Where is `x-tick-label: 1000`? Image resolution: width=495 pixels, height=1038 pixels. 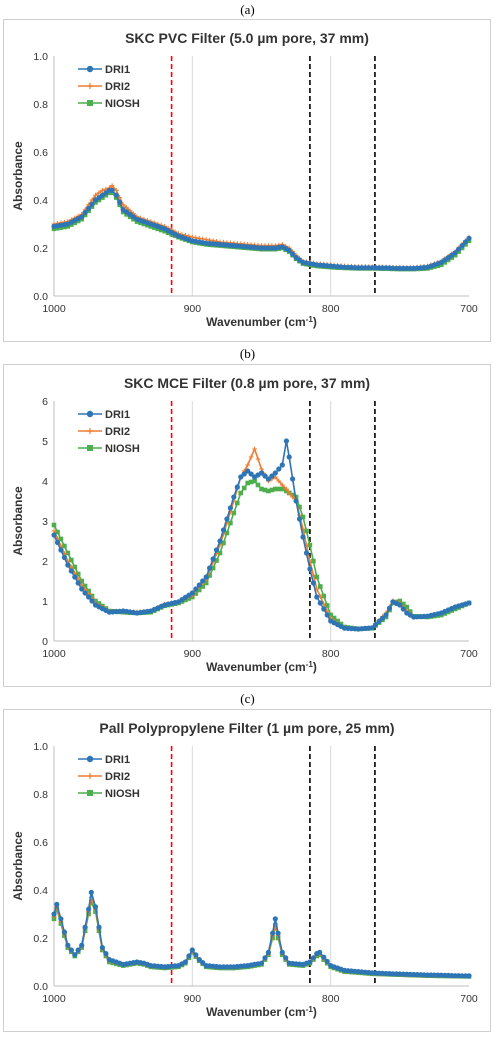 x-tick-label: 1000 is located at coordinates (54, 654).